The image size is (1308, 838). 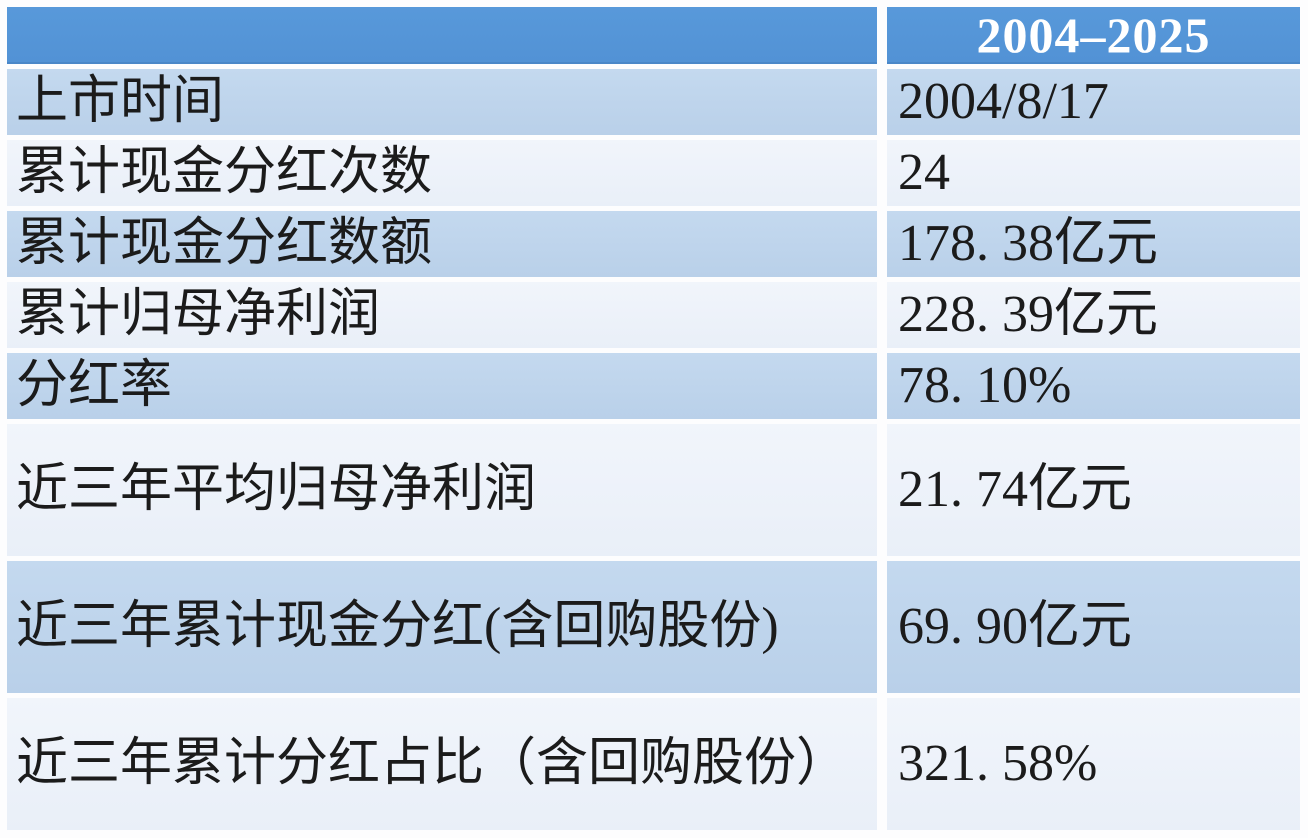 I want to click on row-value-payout-ratio: 78. 10%, so click(x=1093, y=386).